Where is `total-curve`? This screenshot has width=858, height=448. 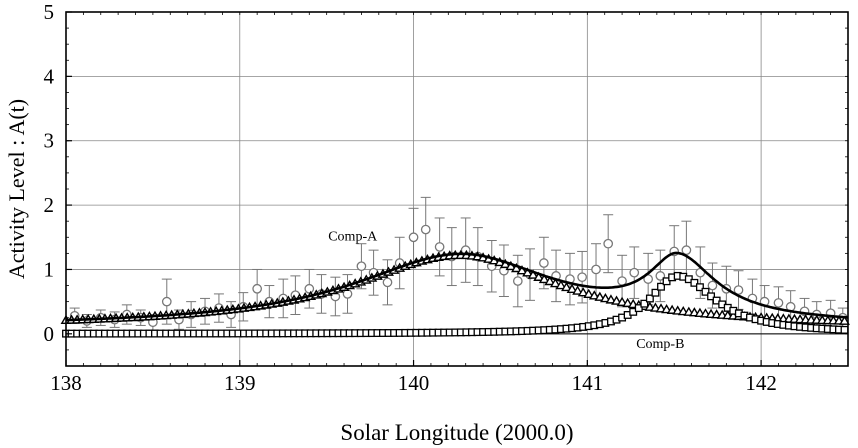
total-curve is located at coordinates (457, 286).